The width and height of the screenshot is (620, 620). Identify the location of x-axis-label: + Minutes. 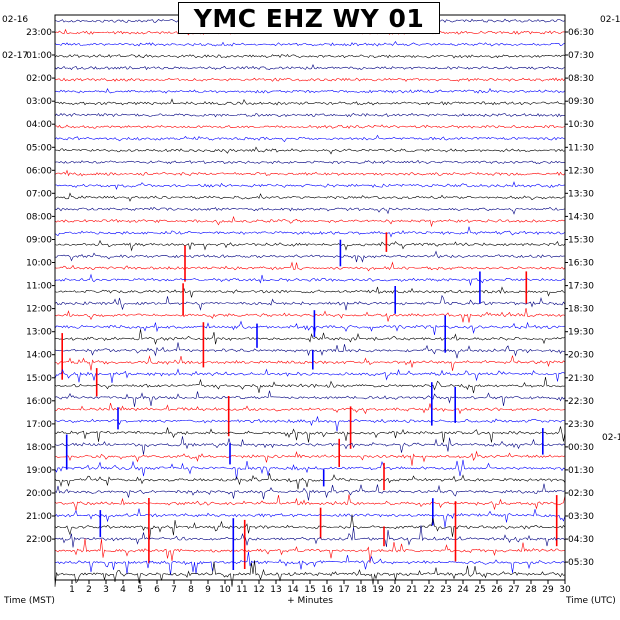
(310, 601).